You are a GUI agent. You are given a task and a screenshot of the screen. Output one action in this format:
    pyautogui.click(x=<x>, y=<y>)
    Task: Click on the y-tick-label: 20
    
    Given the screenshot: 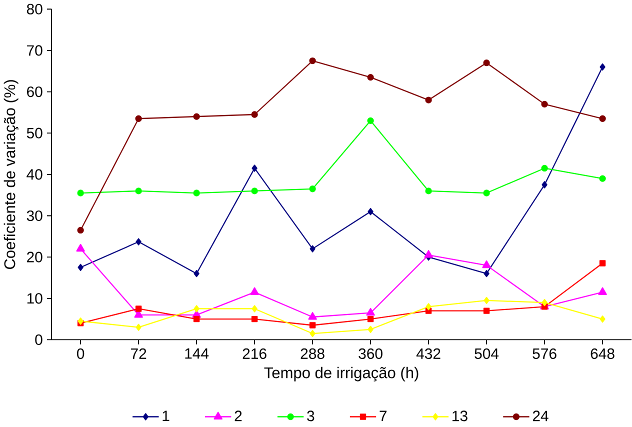 What is the action you would take?
    pyautogui.click(x=34, y=257)
    